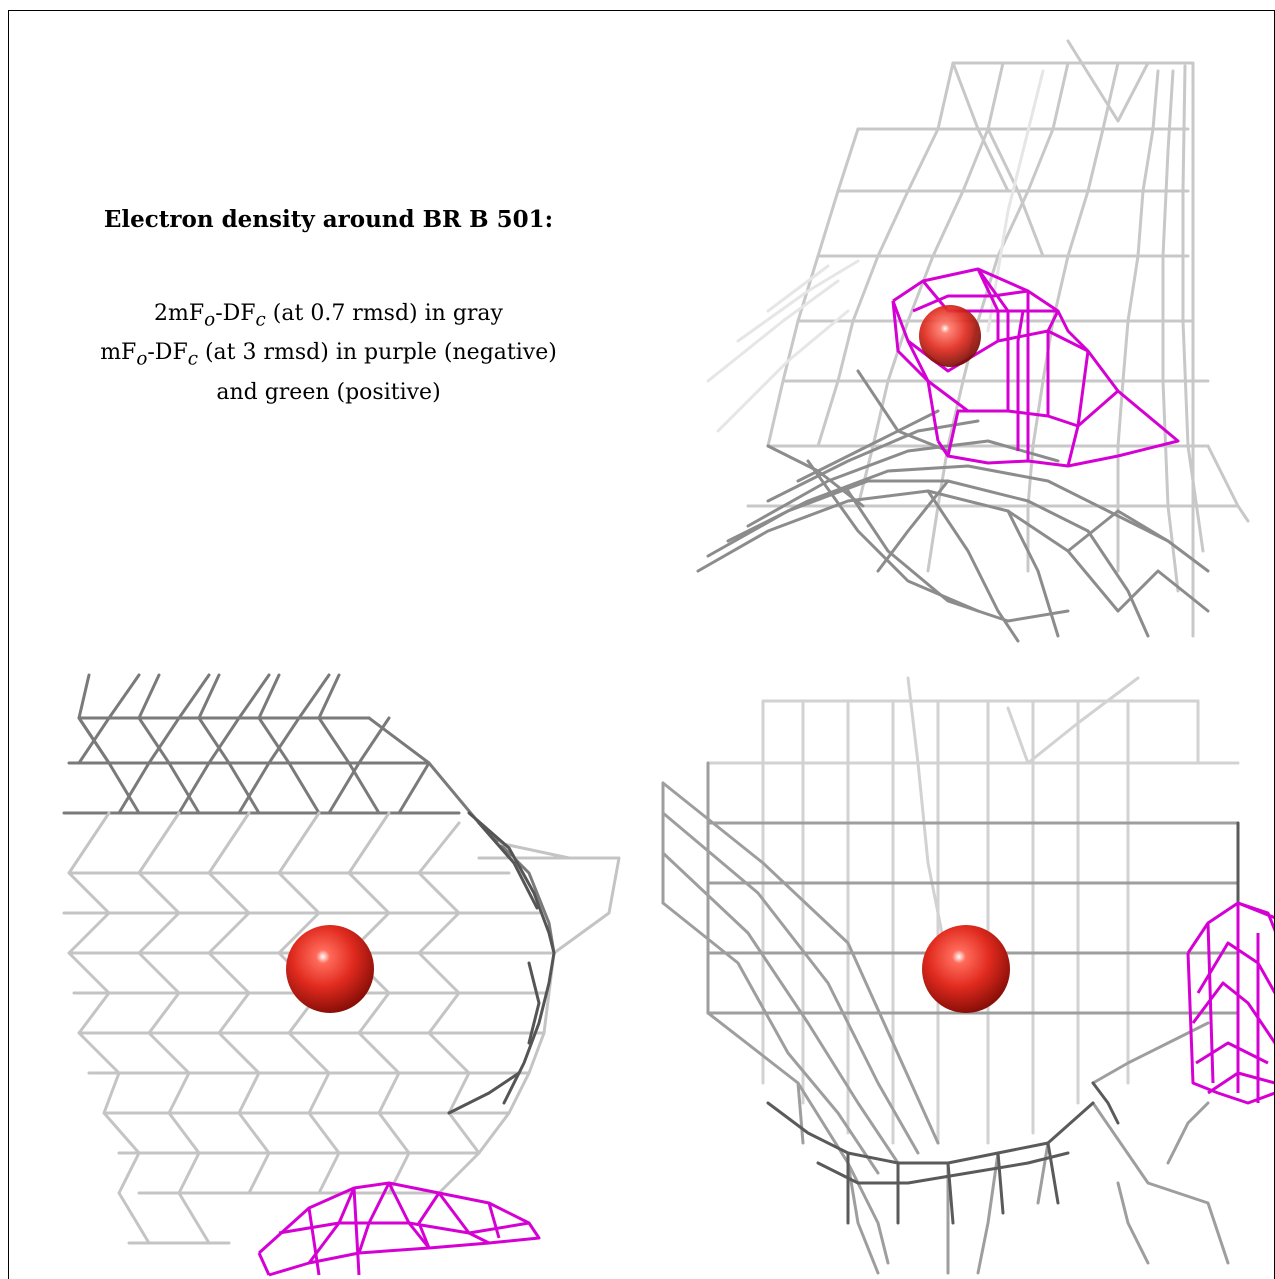 The image size is (1275, 1279). Describe the element at coordinates (328, 316) in the screenshot. I see `legend-2fofc: 2mFo-DFc (at 0.7 rmsd) in gray` at that location.